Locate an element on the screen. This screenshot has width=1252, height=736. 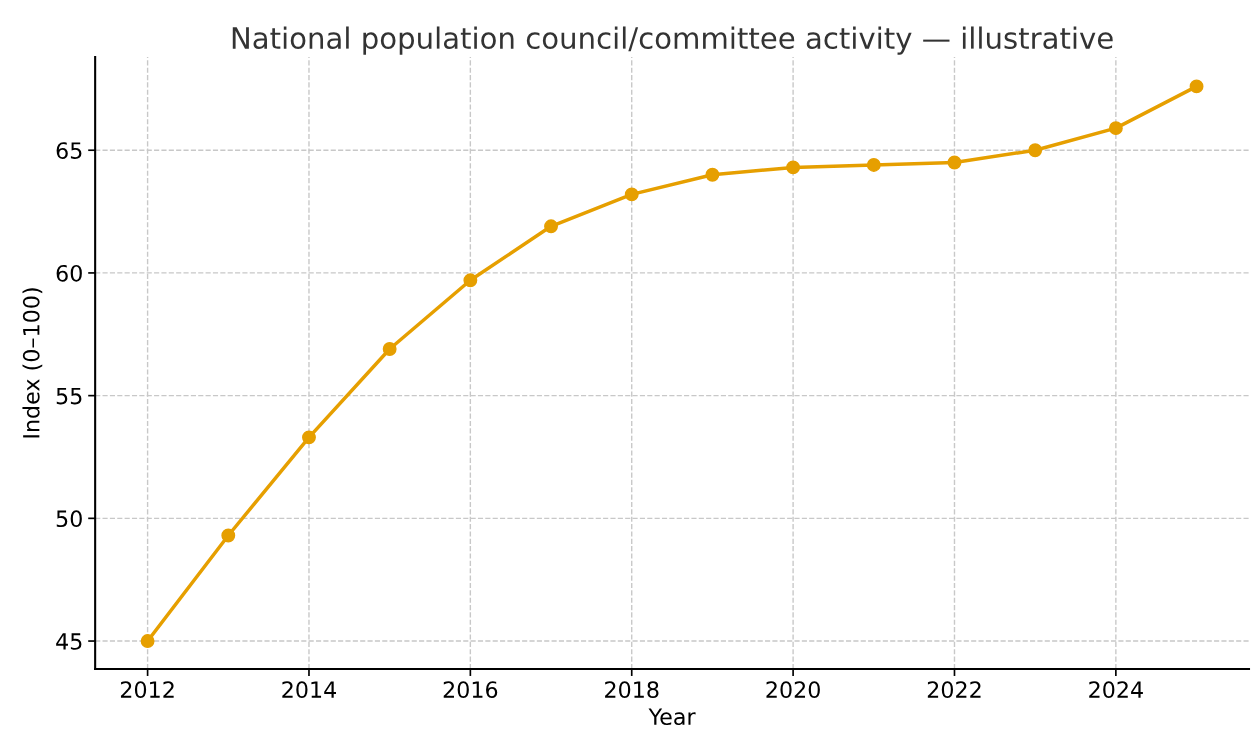
x-tick-label: 2024 is located at coordinates (1116, 690).